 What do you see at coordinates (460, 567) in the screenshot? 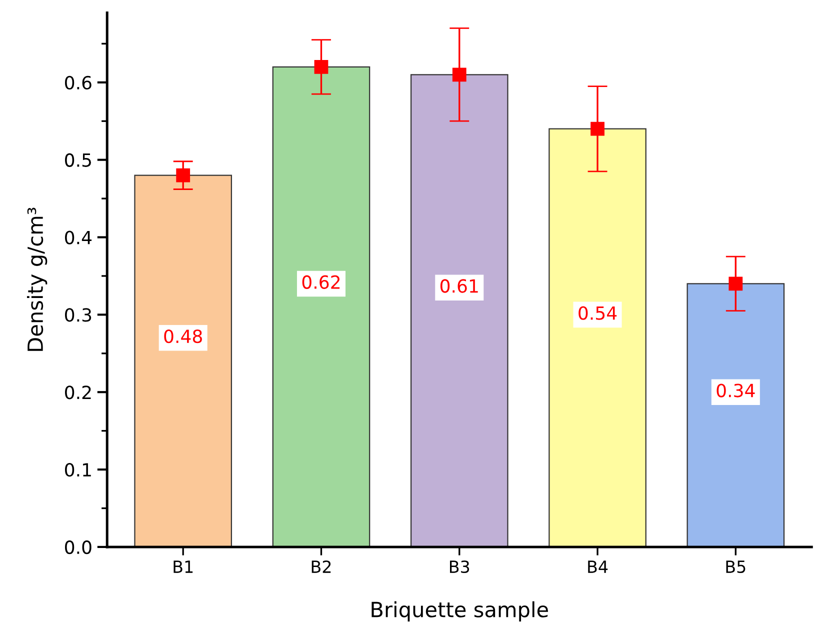
I see `x-tick-label: B3` at bounding box center [460, 567].